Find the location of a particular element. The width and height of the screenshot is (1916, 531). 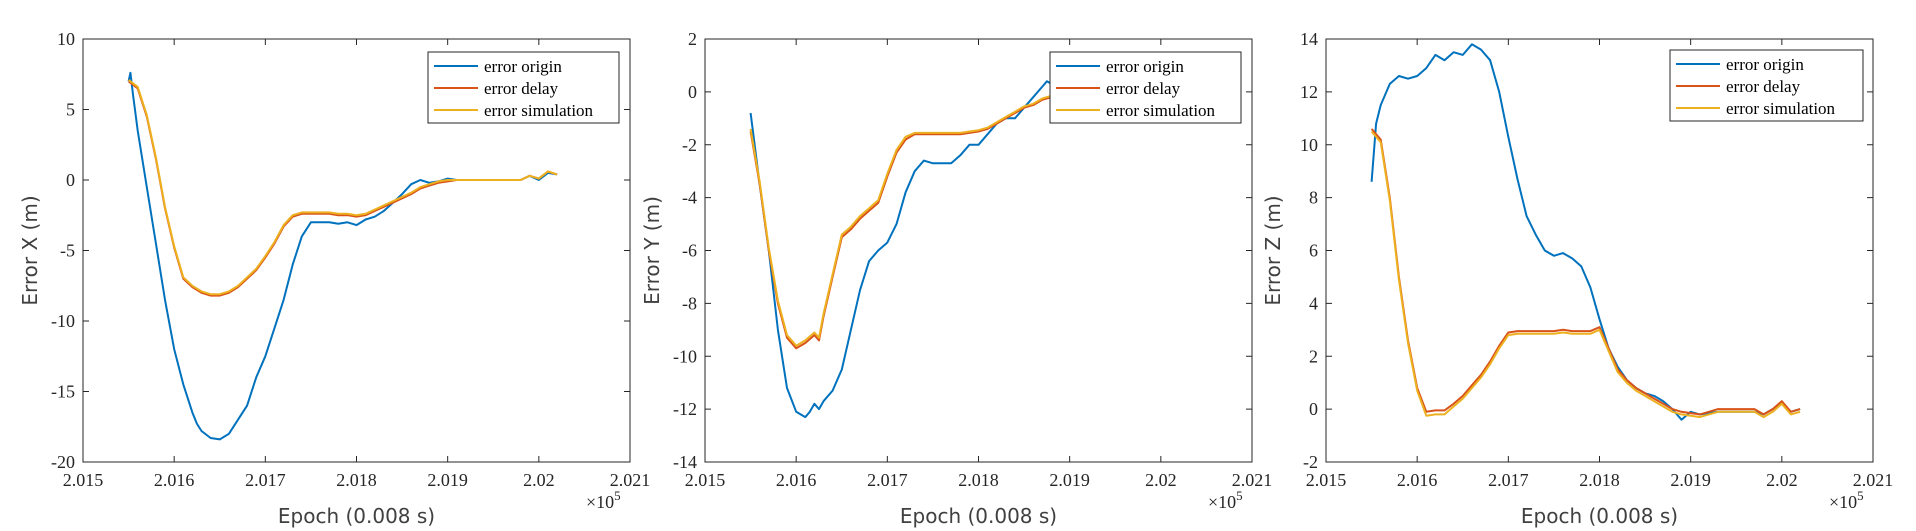

y-tick-label: -4 is located at coordinates (689, 198).